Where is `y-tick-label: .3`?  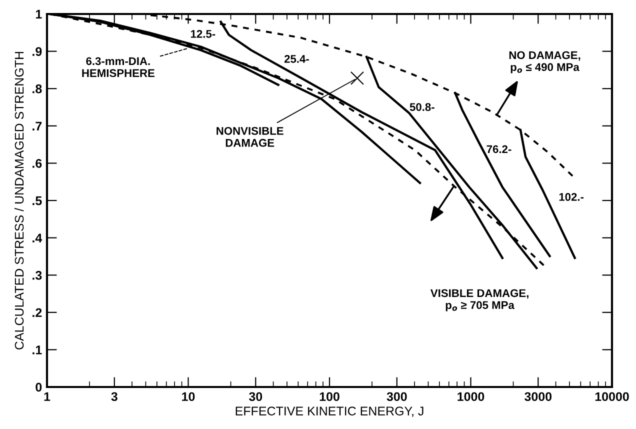 y-tick-label: .3 is located at coordinates (37, 275).